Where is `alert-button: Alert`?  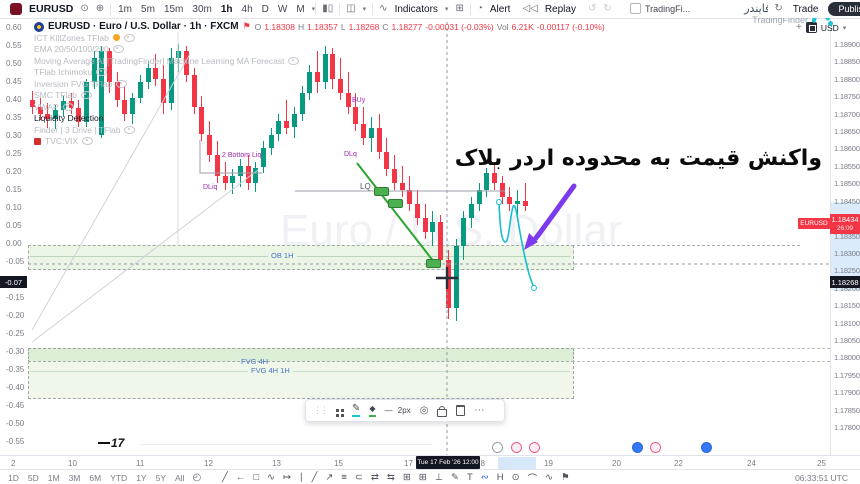 alert-button: Alert is located at coordinates (500, 9).